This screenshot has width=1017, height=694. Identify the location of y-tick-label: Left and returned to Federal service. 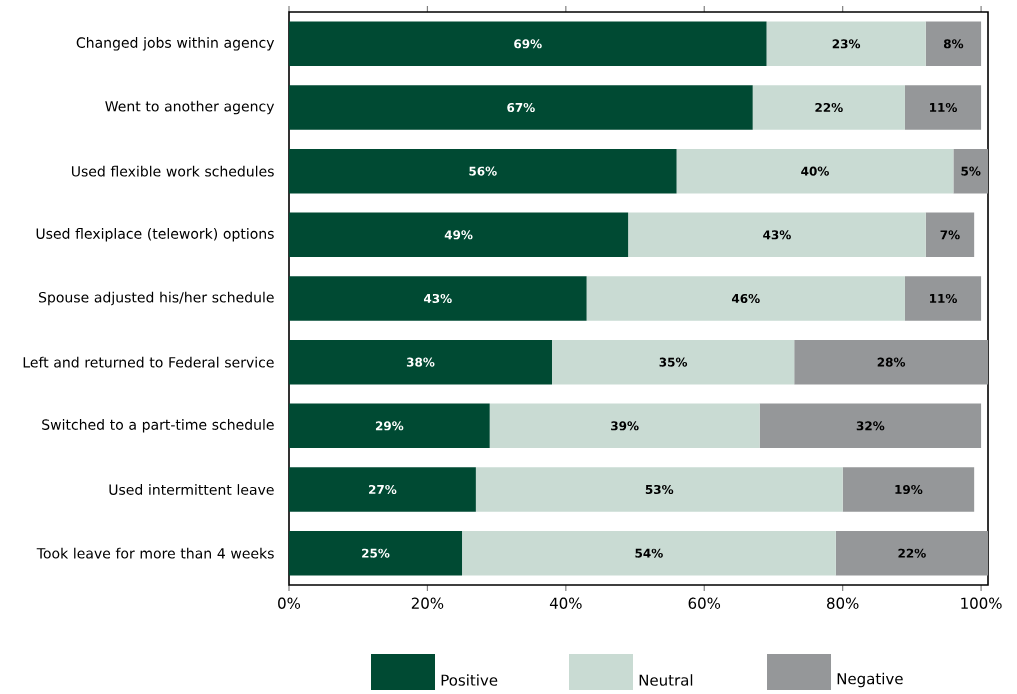
(148, 362).